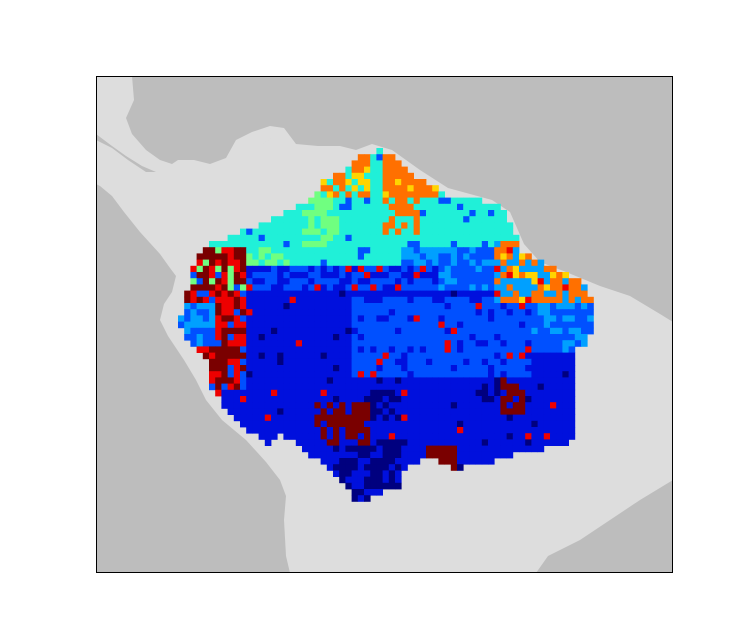 This screenshot has height=644, width=750. I want to click on raster-cell-yellow, so click(516, 269).